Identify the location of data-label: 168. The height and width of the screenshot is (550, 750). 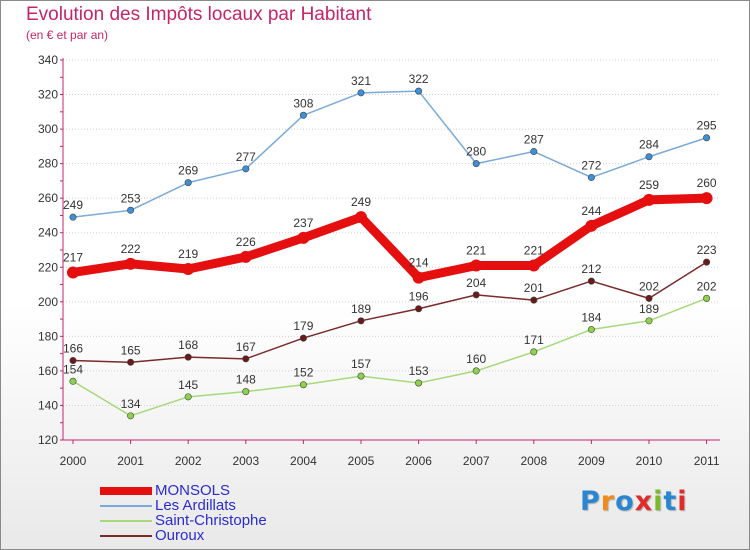
(188, 345).